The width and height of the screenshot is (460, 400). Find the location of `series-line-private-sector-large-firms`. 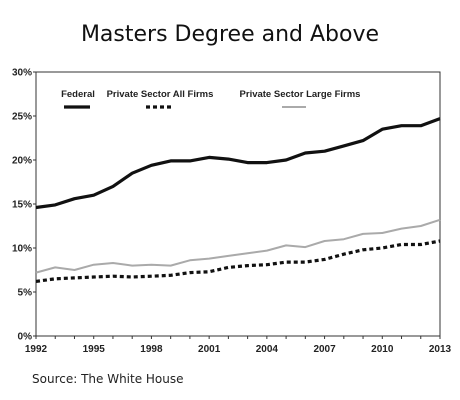

series-line-private-sector-large-firms is located at coordinates (238, 246).